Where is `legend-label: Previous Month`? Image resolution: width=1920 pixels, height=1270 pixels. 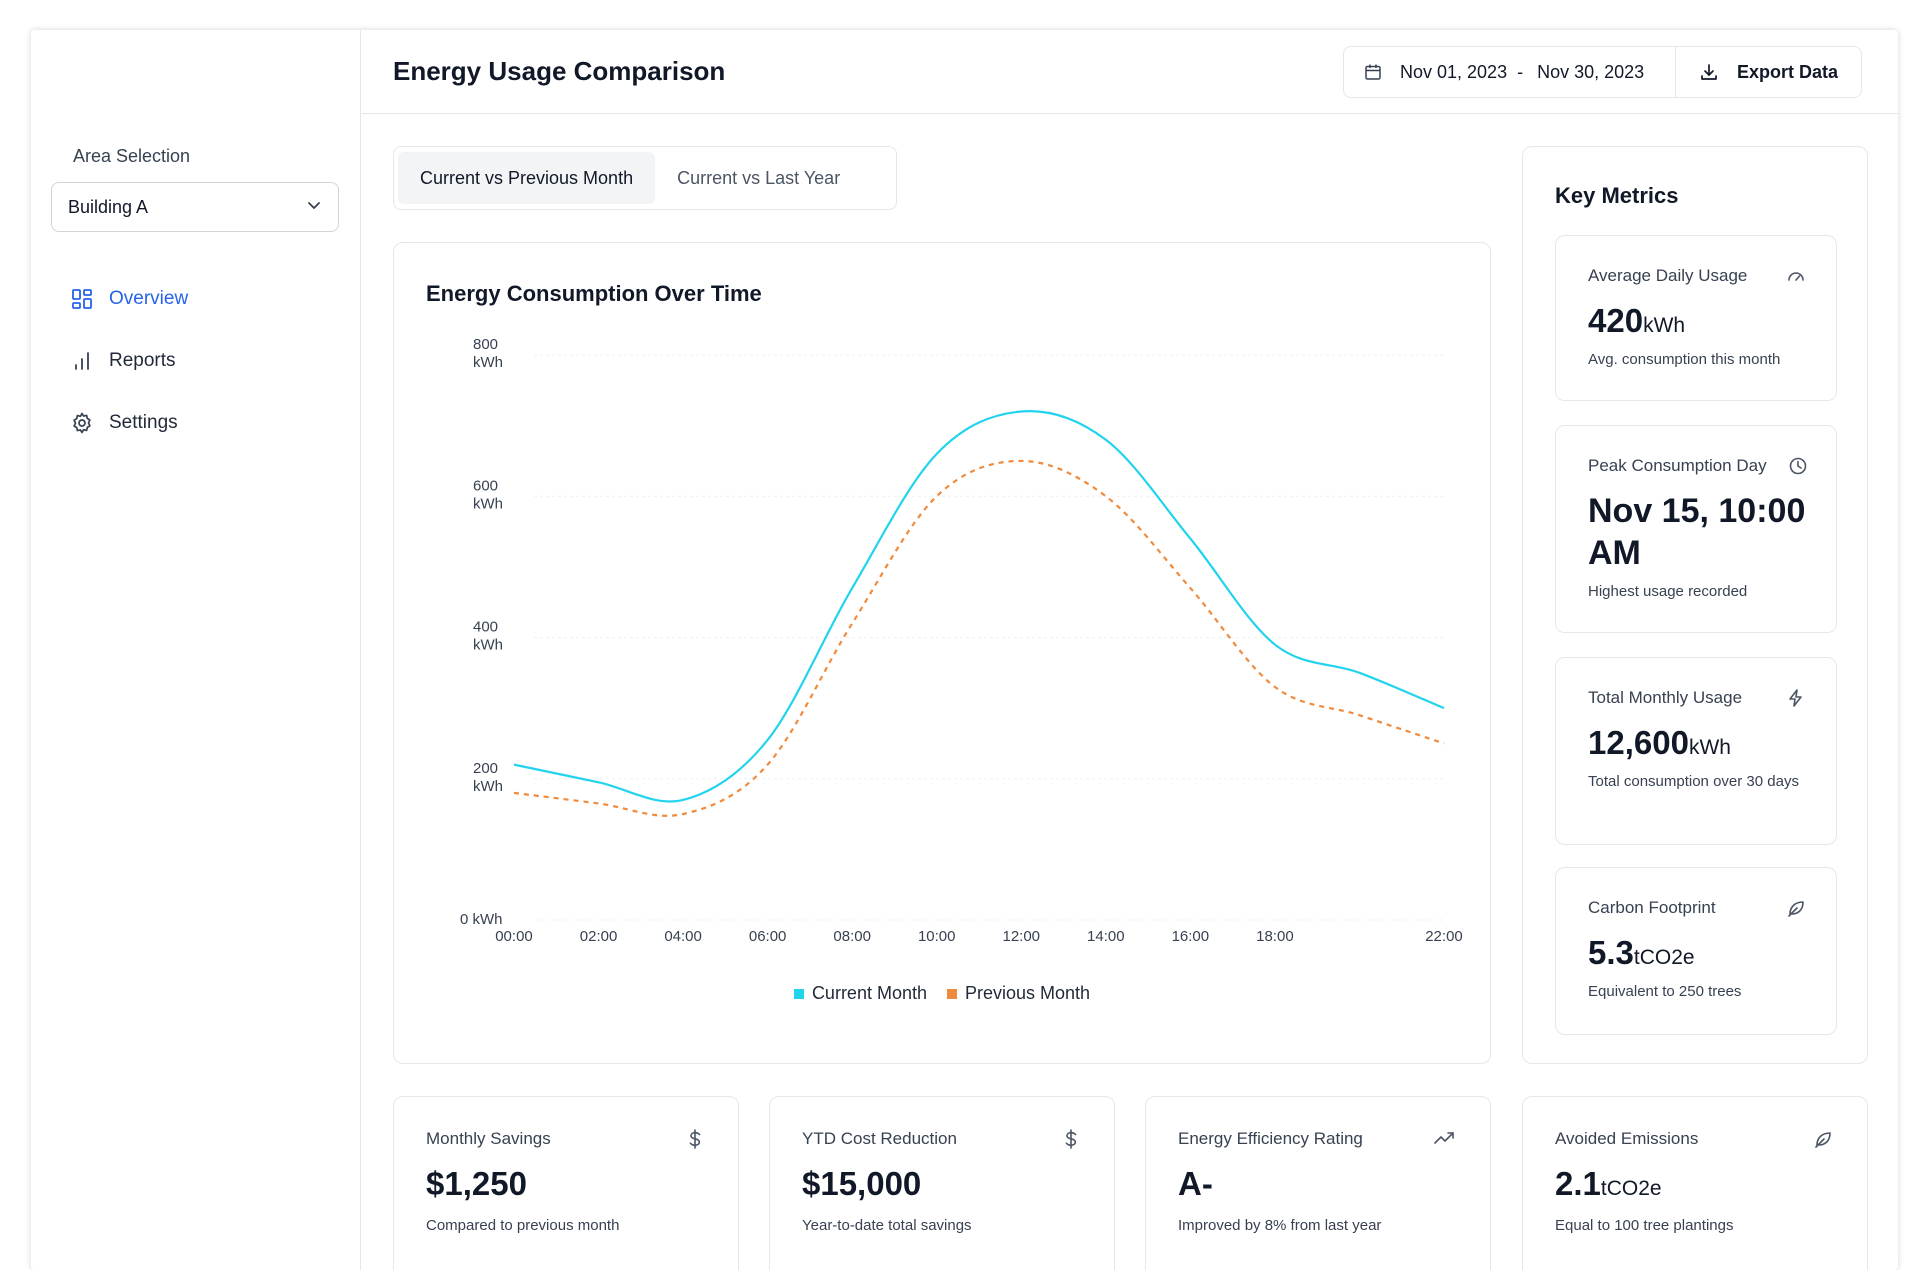
legend-label: Previous Month is located at coordinates (1028, 993).